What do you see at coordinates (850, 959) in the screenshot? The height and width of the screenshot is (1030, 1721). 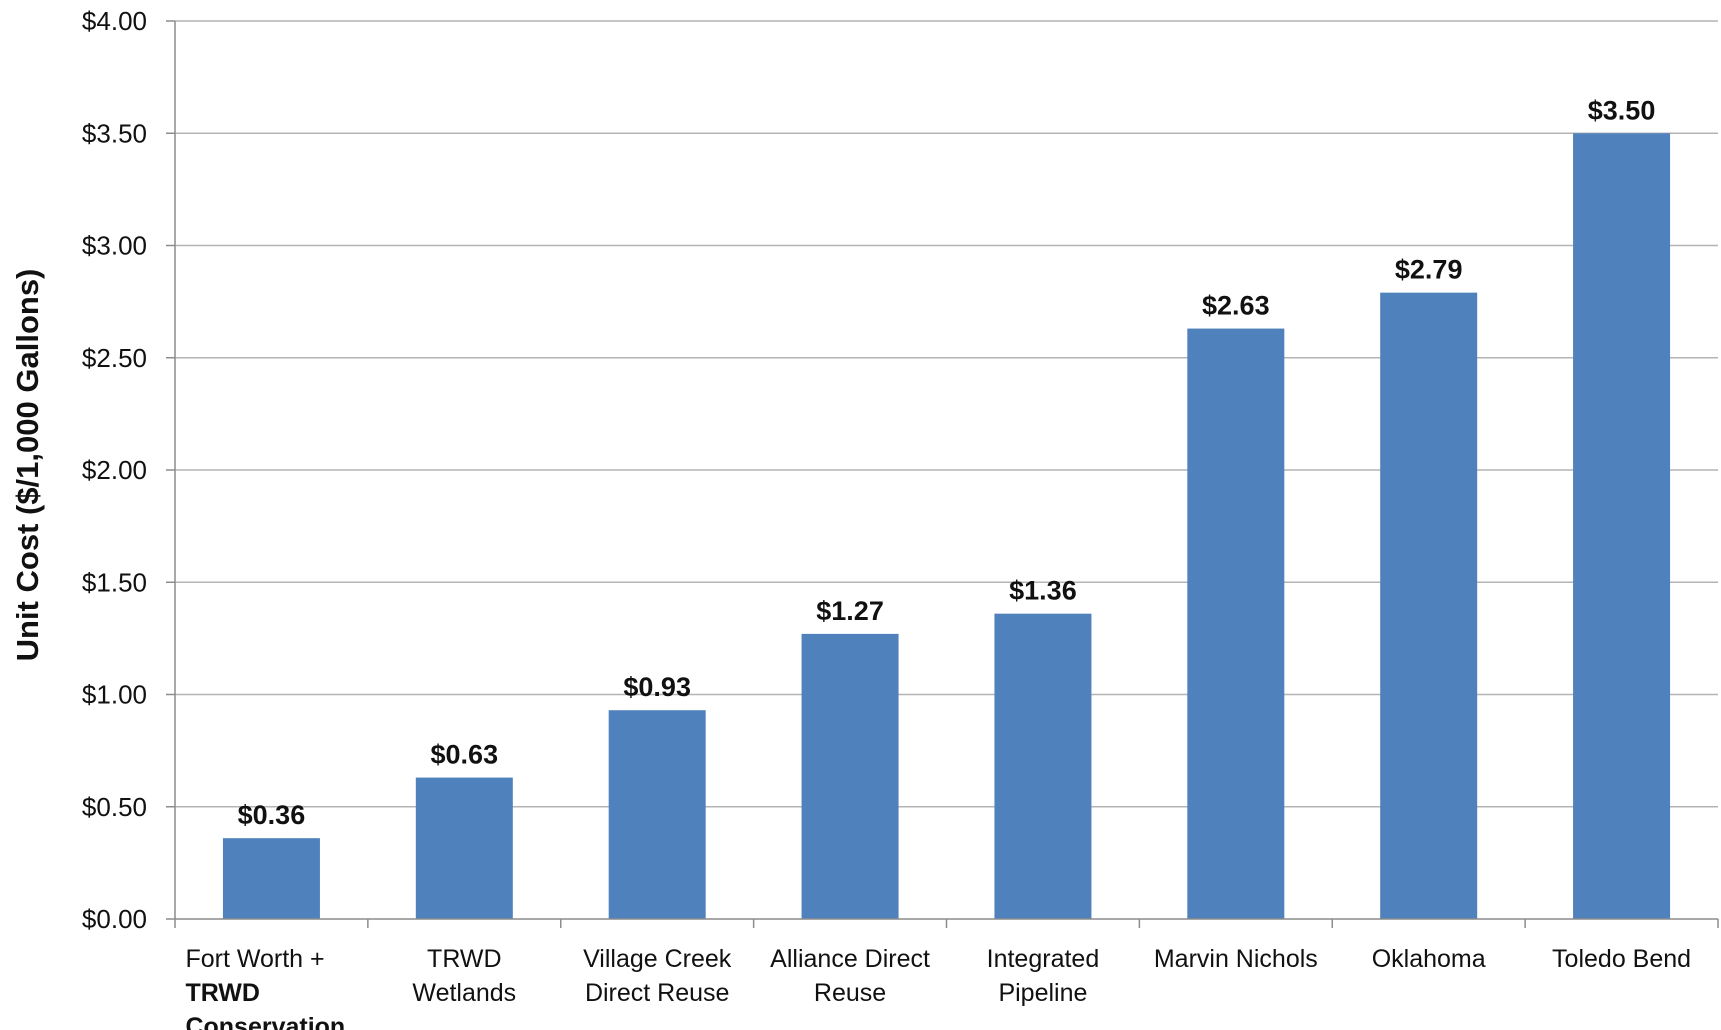 I see `x-category-label-line: Alliance Direct` at bounding box center [850, 959].